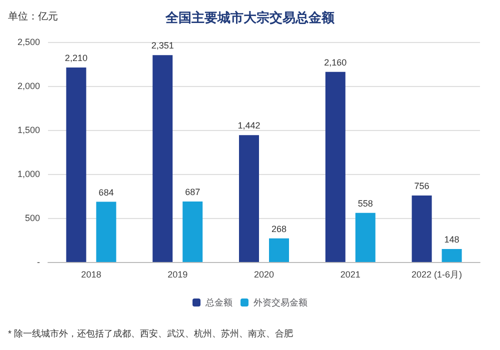 The height and width of the screenshot is (350, 500). What do you see at coordinates (250, 17) in the screenshot?
I see `chart-title: 全国主要城市大宗交易总金额` at bounding box center [250, 17].